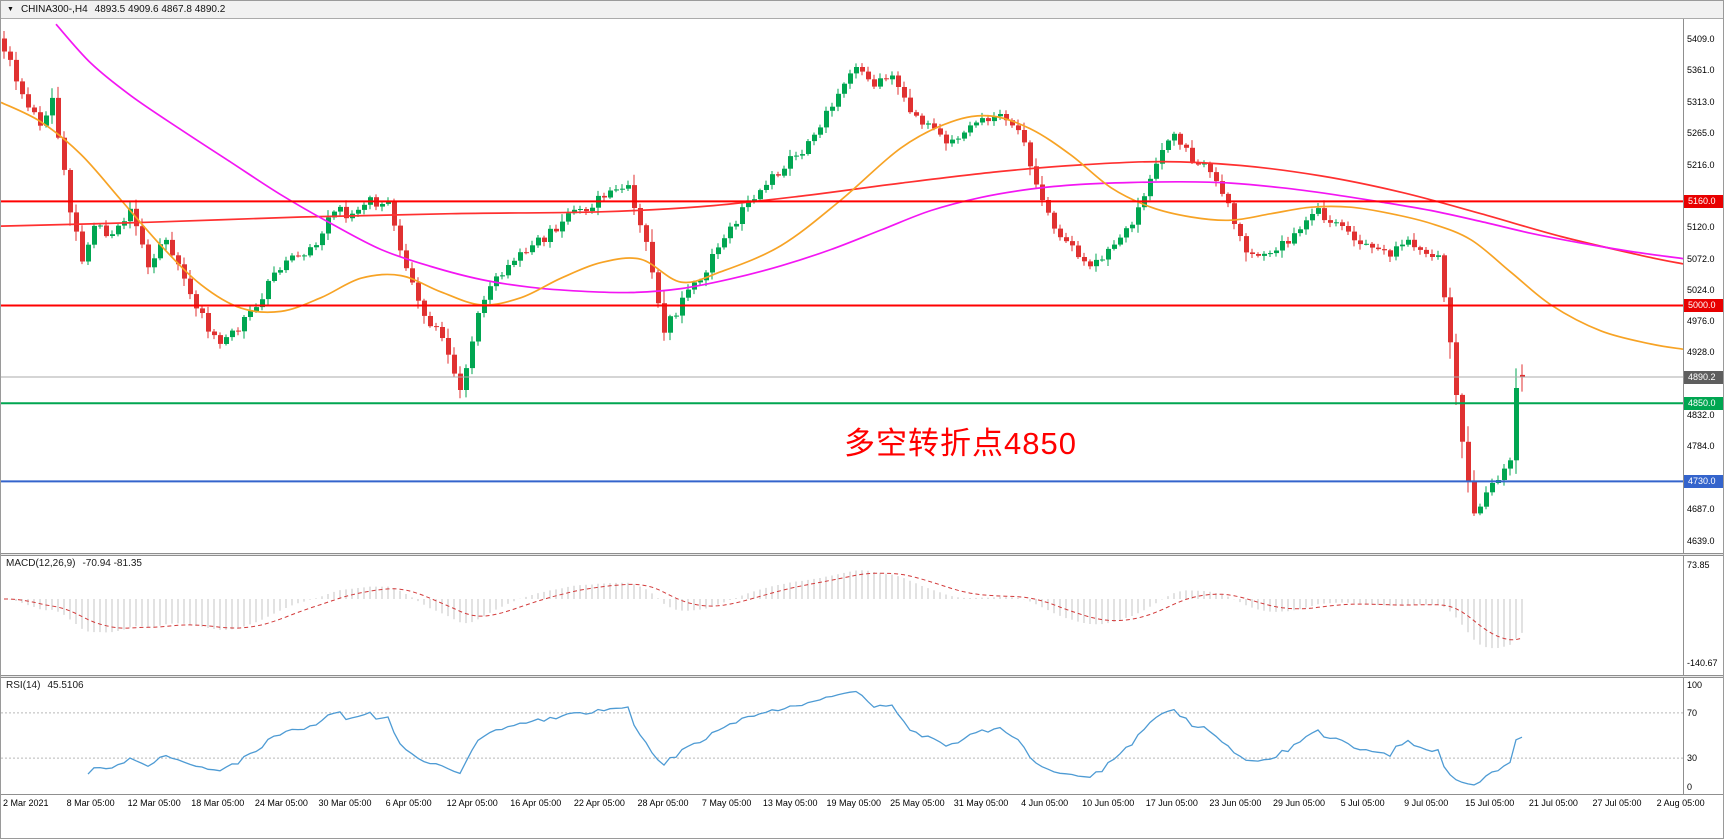  I want to click on rsi-name: RSI(14), so click(23, 685).